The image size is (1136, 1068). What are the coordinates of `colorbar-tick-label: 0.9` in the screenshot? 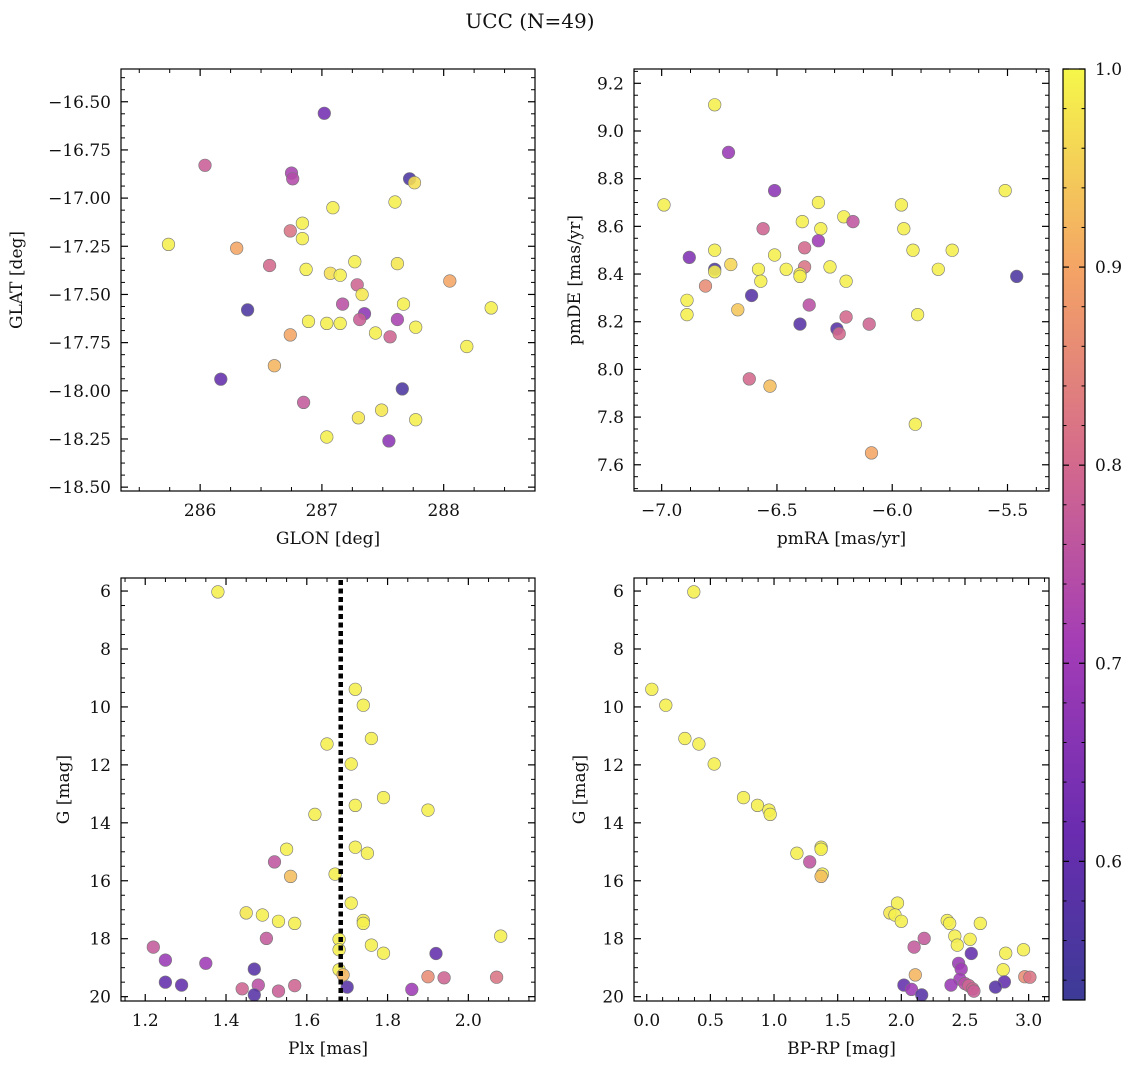 It's located at (1108, 268).